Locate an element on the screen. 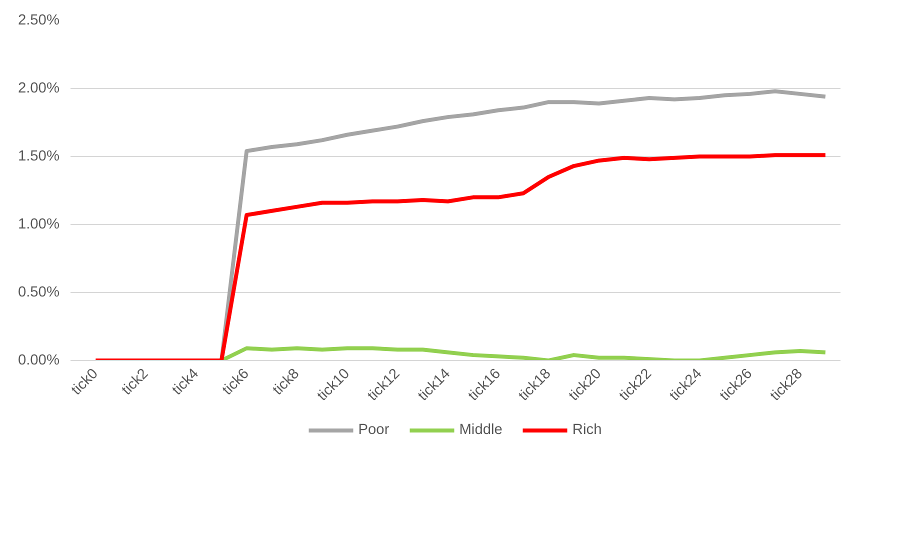 This screenshot has width=916, height=538. y-tick-label: 0.00% is located at coordinates (39, 360).